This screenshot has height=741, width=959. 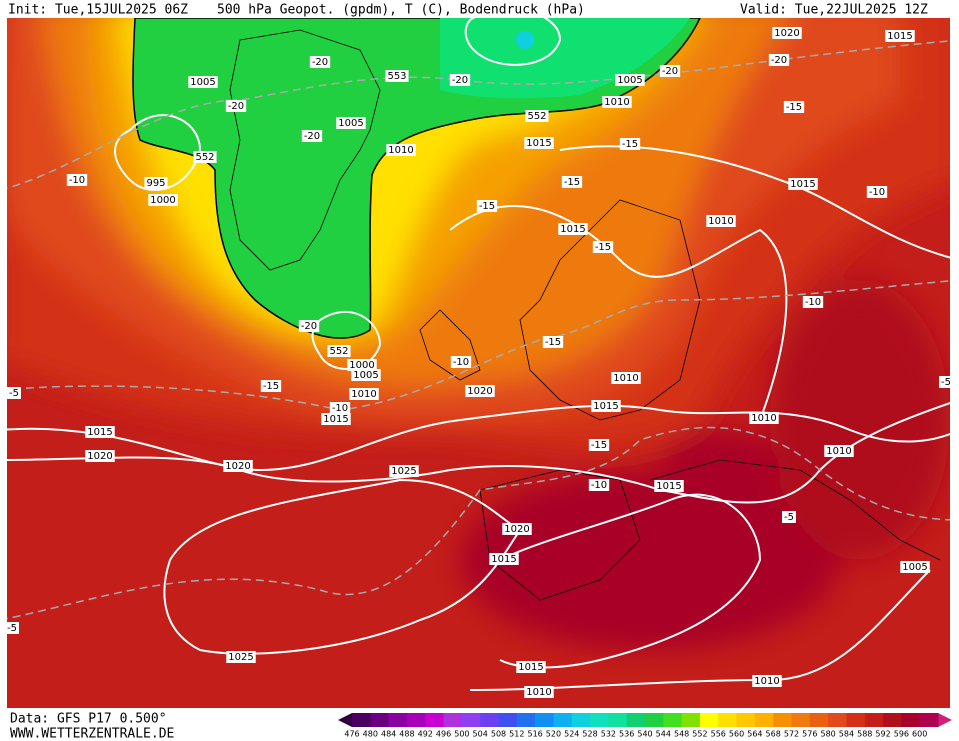 What do you see at coordinates (882, 734) in the screenshot?
I see `colorbar-tick-label: 592` at bounding box center [882, 734].